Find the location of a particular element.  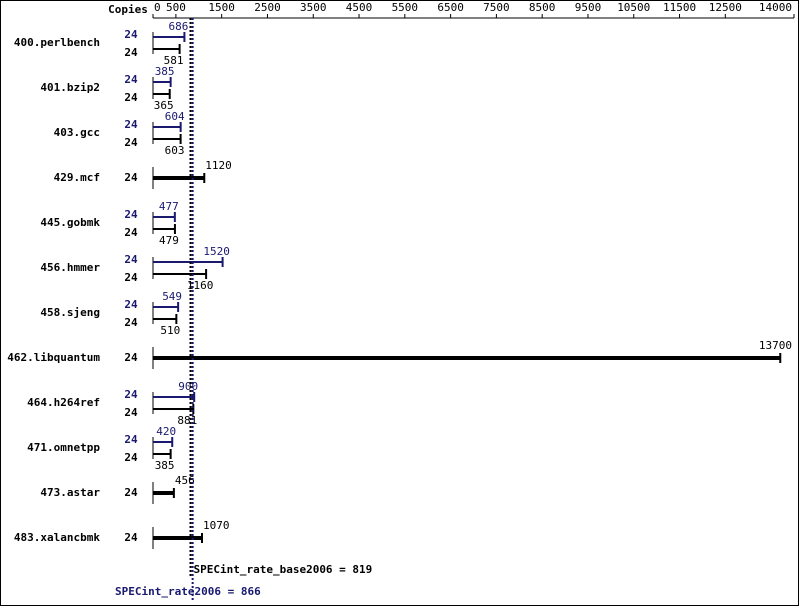

value-label: 365 is located at coordinates (164, 105).